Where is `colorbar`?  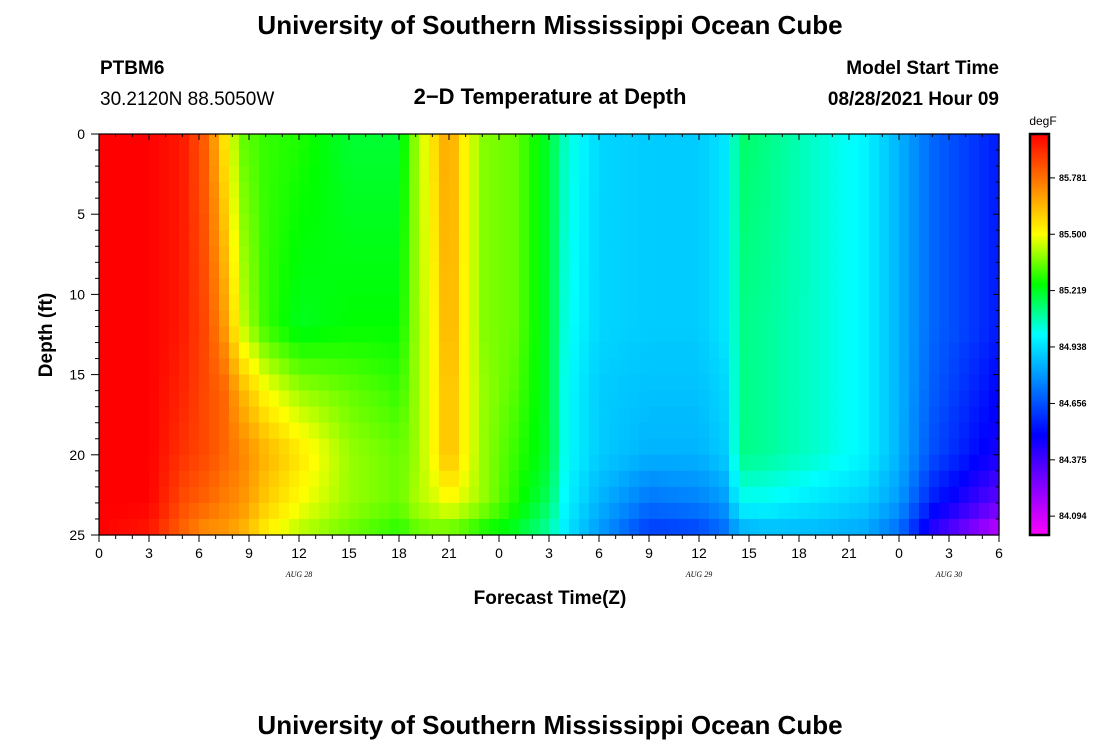
colorbar is located at coordinates (1039, 334).